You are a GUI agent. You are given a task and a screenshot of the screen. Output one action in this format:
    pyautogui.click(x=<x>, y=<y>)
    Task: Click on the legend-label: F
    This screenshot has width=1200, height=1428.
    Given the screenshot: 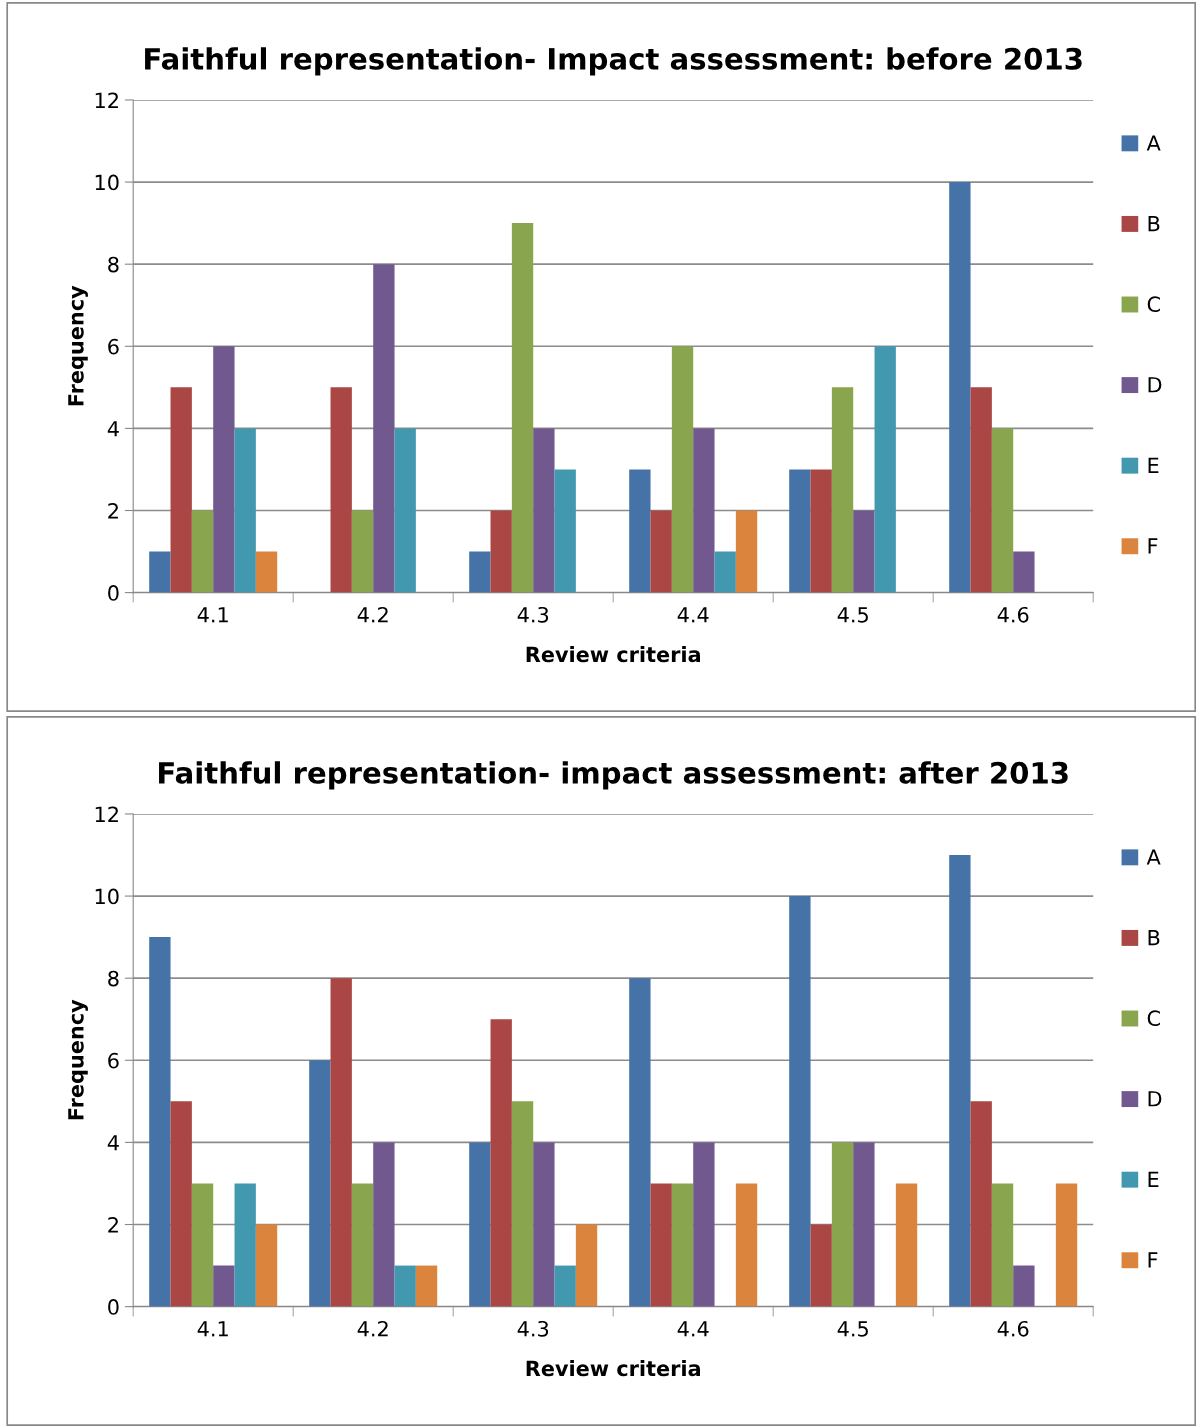 What is the action you would take?
    pyautogui.click(x=1153, y=1260)
    